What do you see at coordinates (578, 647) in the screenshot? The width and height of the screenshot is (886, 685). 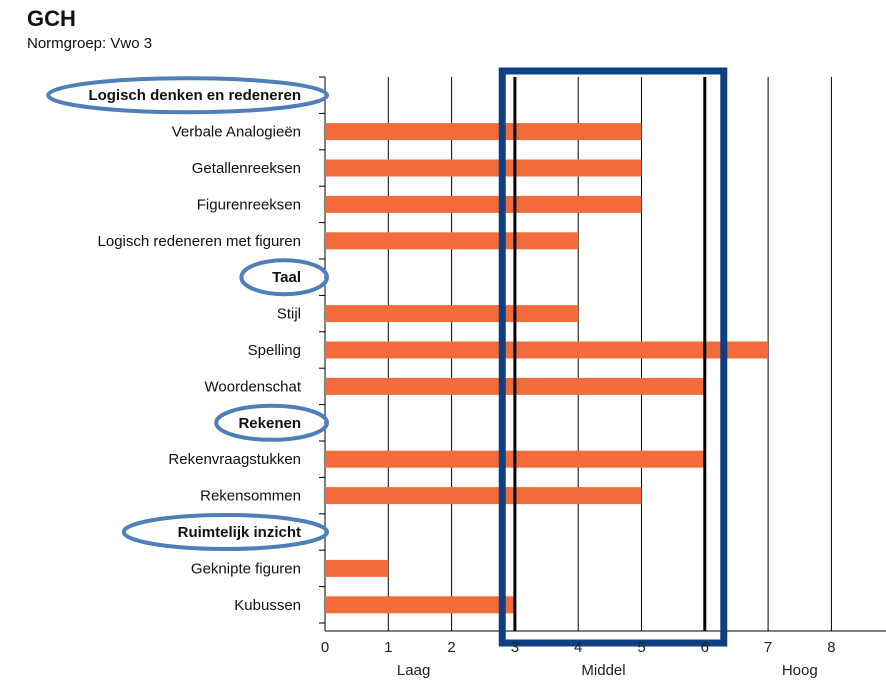 I see `x-tick-label: 4` at bounding box center [578, 647].